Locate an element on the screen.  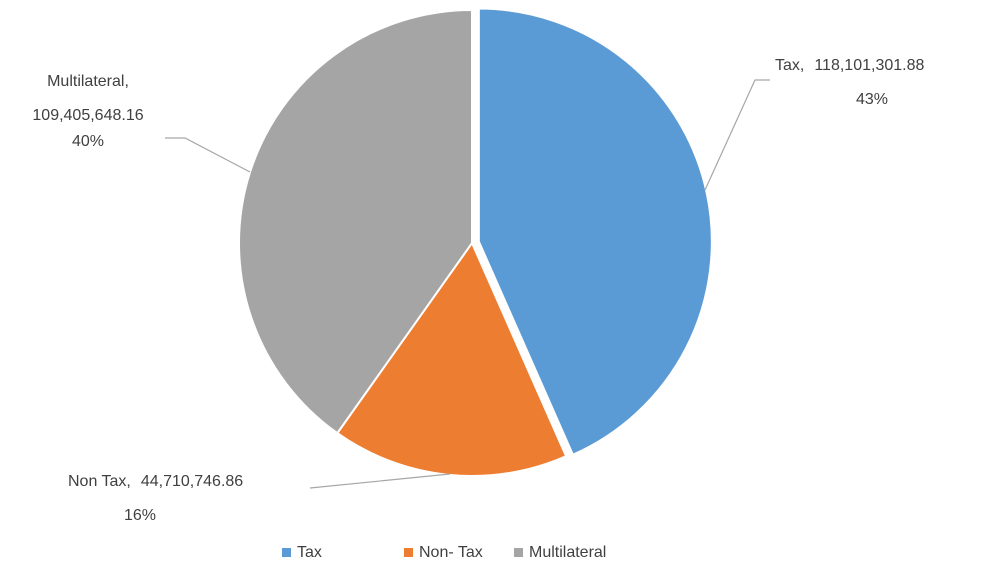
percent-label: 40% is located at coordinates (88, 141).